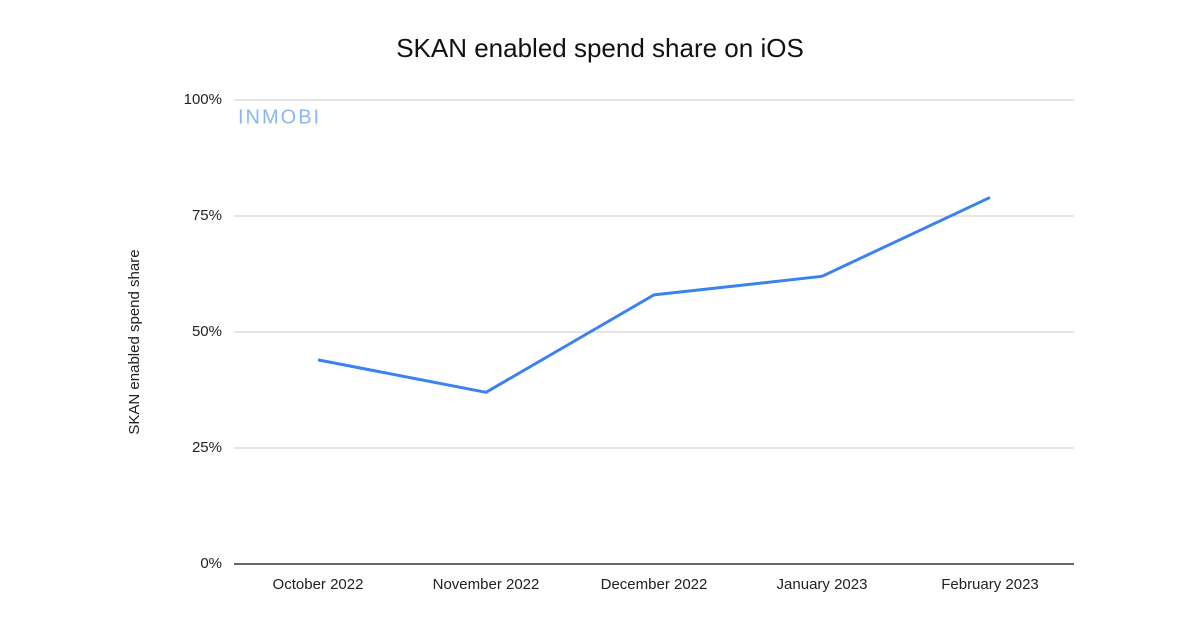 The height and width of the screenshot is (627, 1200). Describe the element at coordinates (134, 341) in the screenshot. I see `y-axis-label: SKAN enabled spend share` at that location.